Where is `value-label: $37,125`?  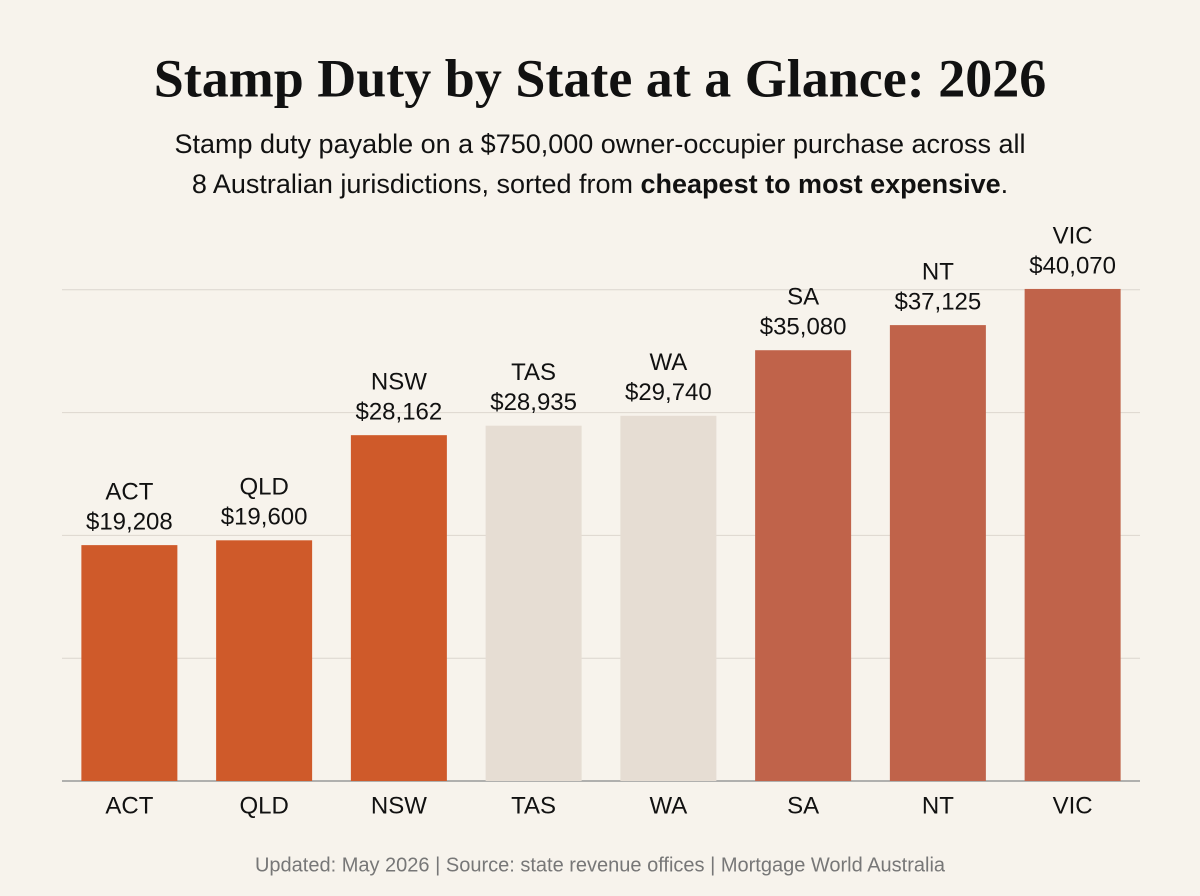 value-label: $37,125 is located at coordinates (937, 301).